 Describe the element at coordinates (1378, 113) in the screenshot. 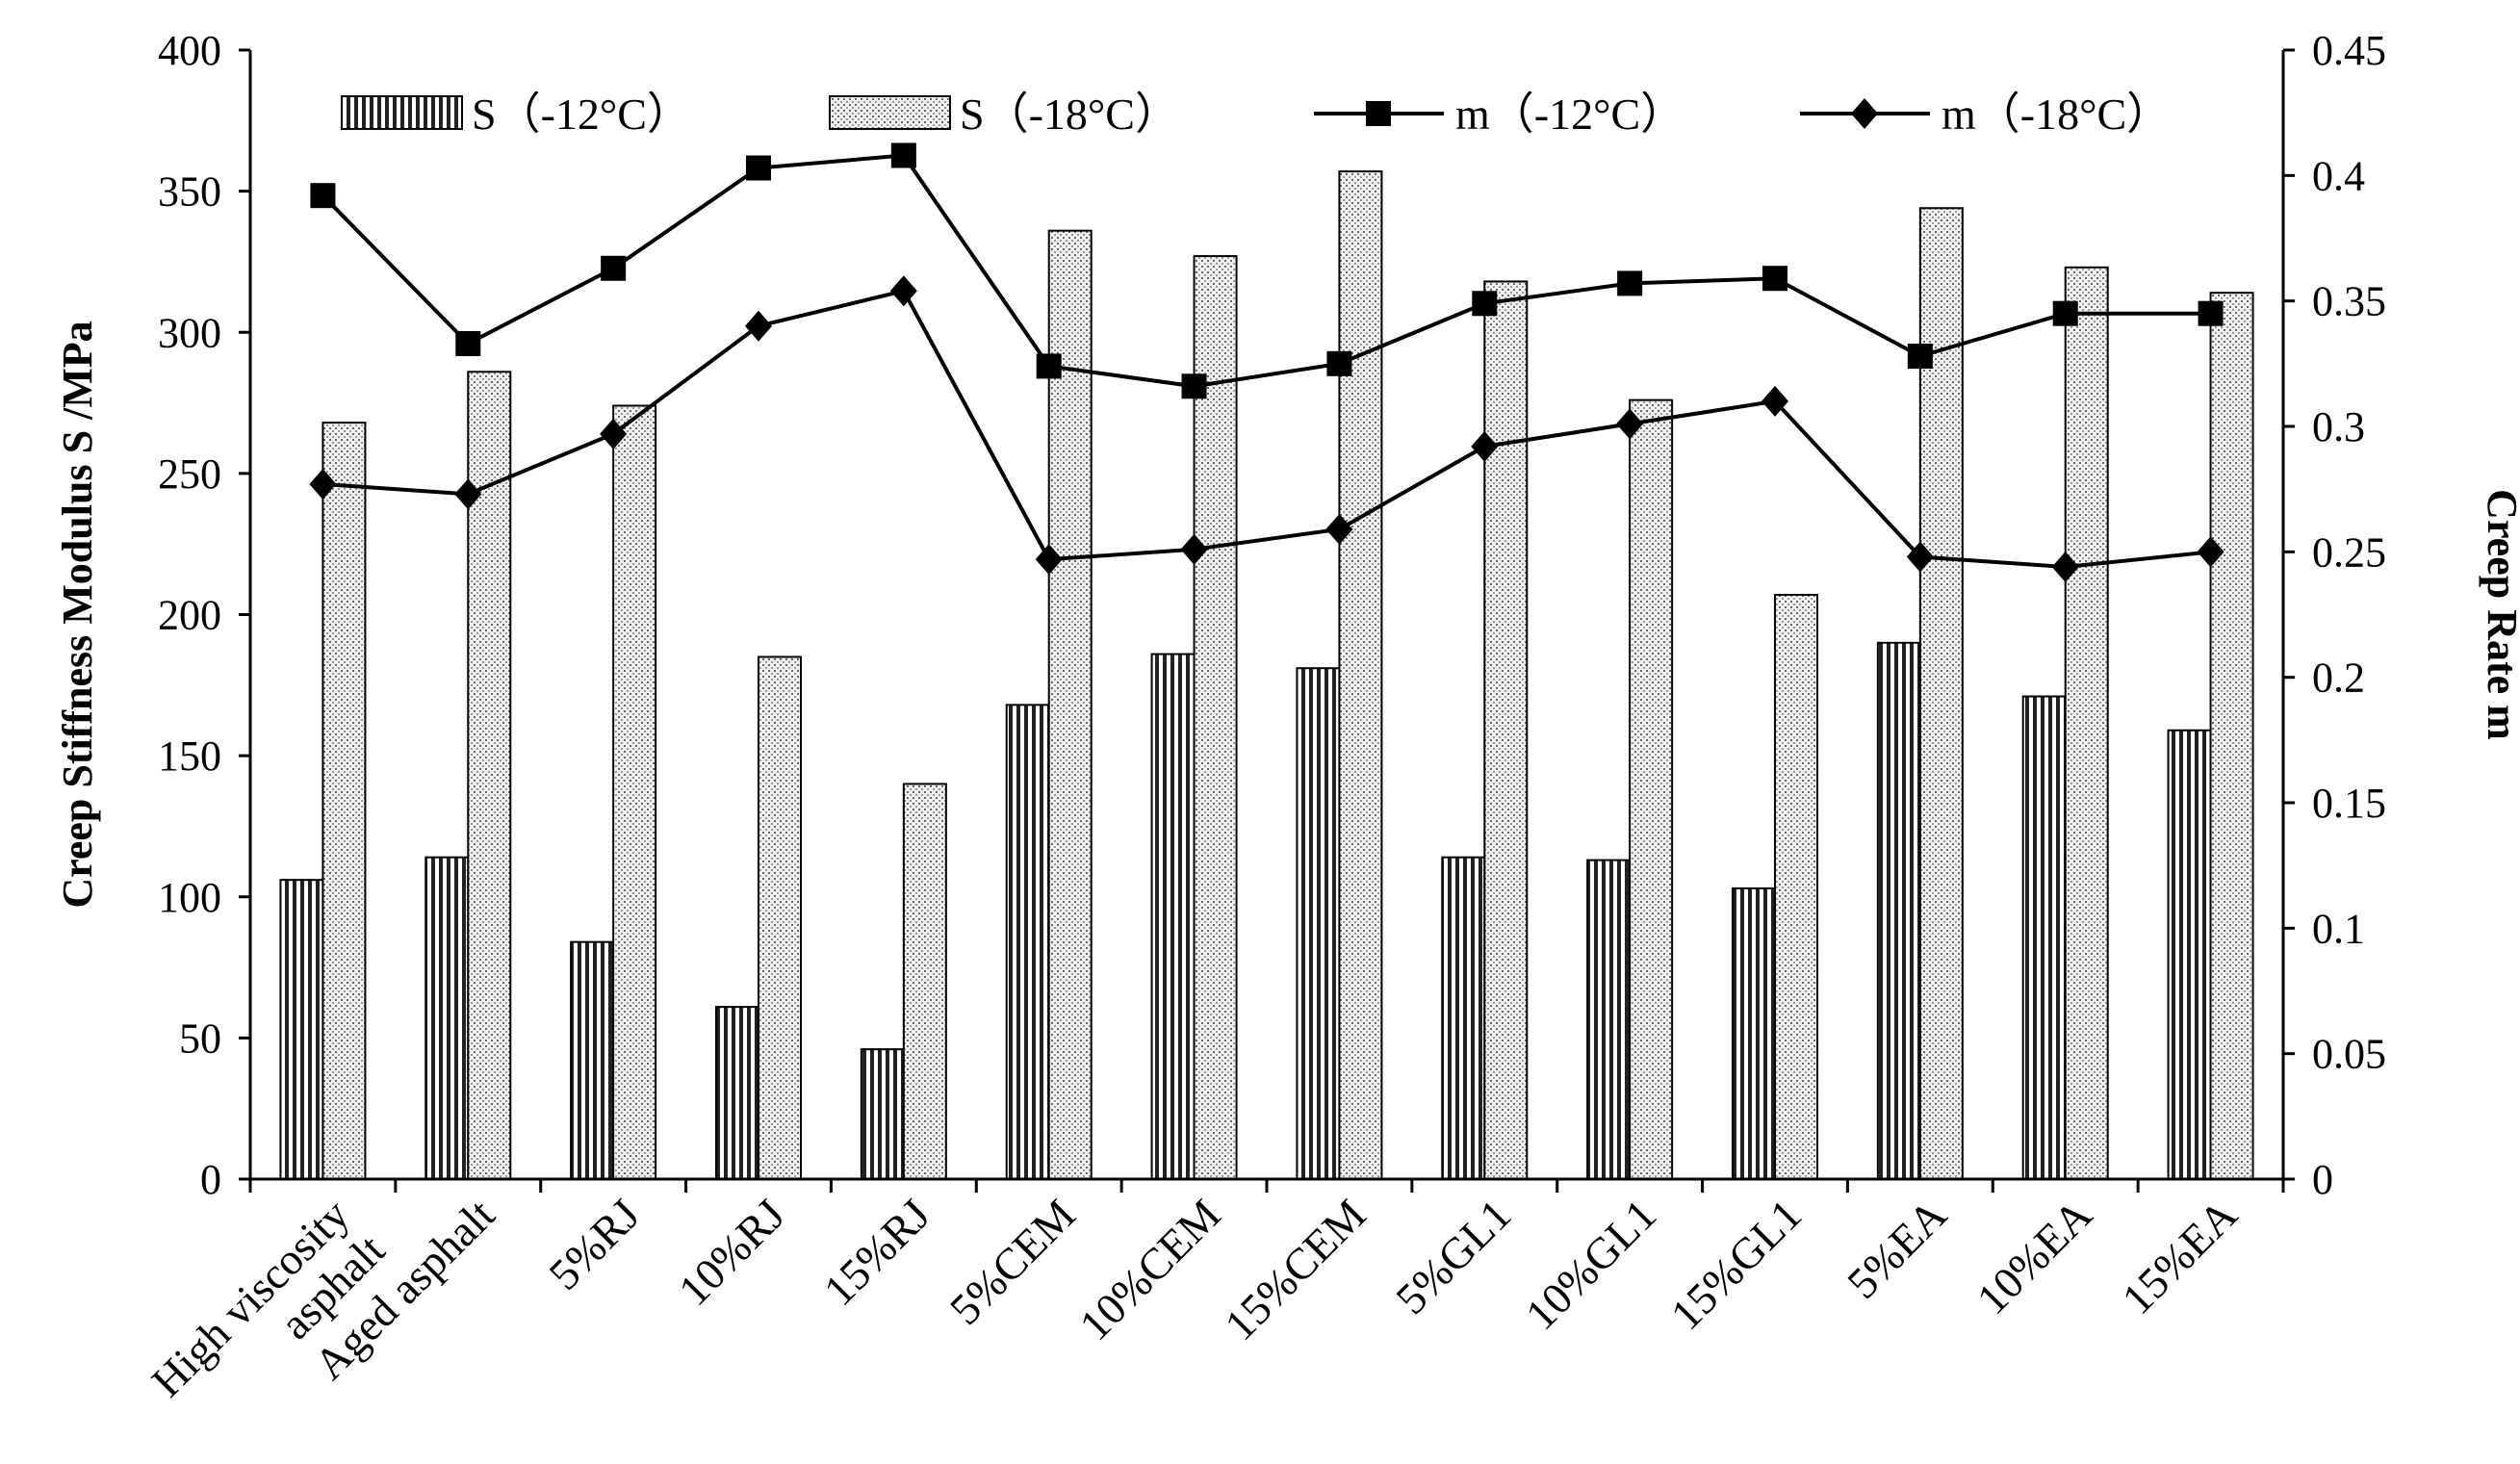

I see `legend-marker-m-12c` at that location.